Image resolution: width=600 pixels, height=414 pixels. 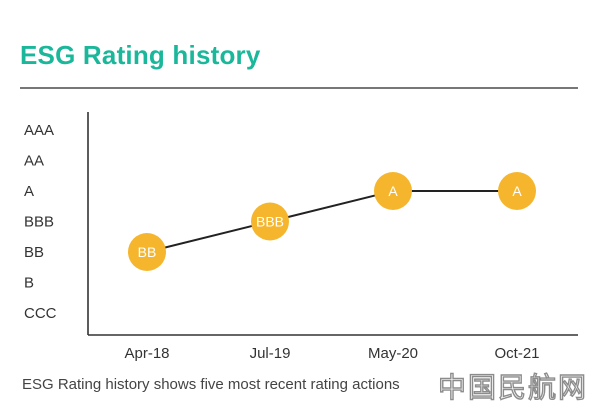 I want to click on y-tick-label: AA, so click(x=34, y=161).